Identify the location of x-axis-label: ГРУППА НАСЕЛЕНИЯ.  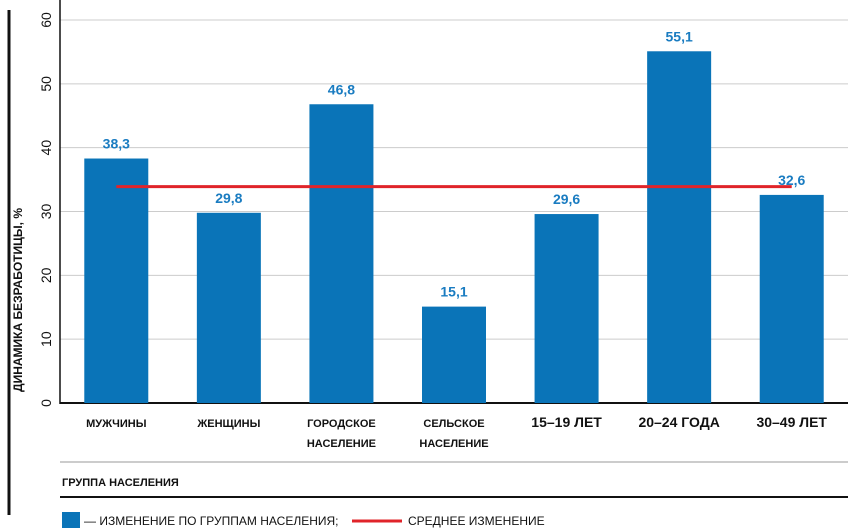
(120, 483).